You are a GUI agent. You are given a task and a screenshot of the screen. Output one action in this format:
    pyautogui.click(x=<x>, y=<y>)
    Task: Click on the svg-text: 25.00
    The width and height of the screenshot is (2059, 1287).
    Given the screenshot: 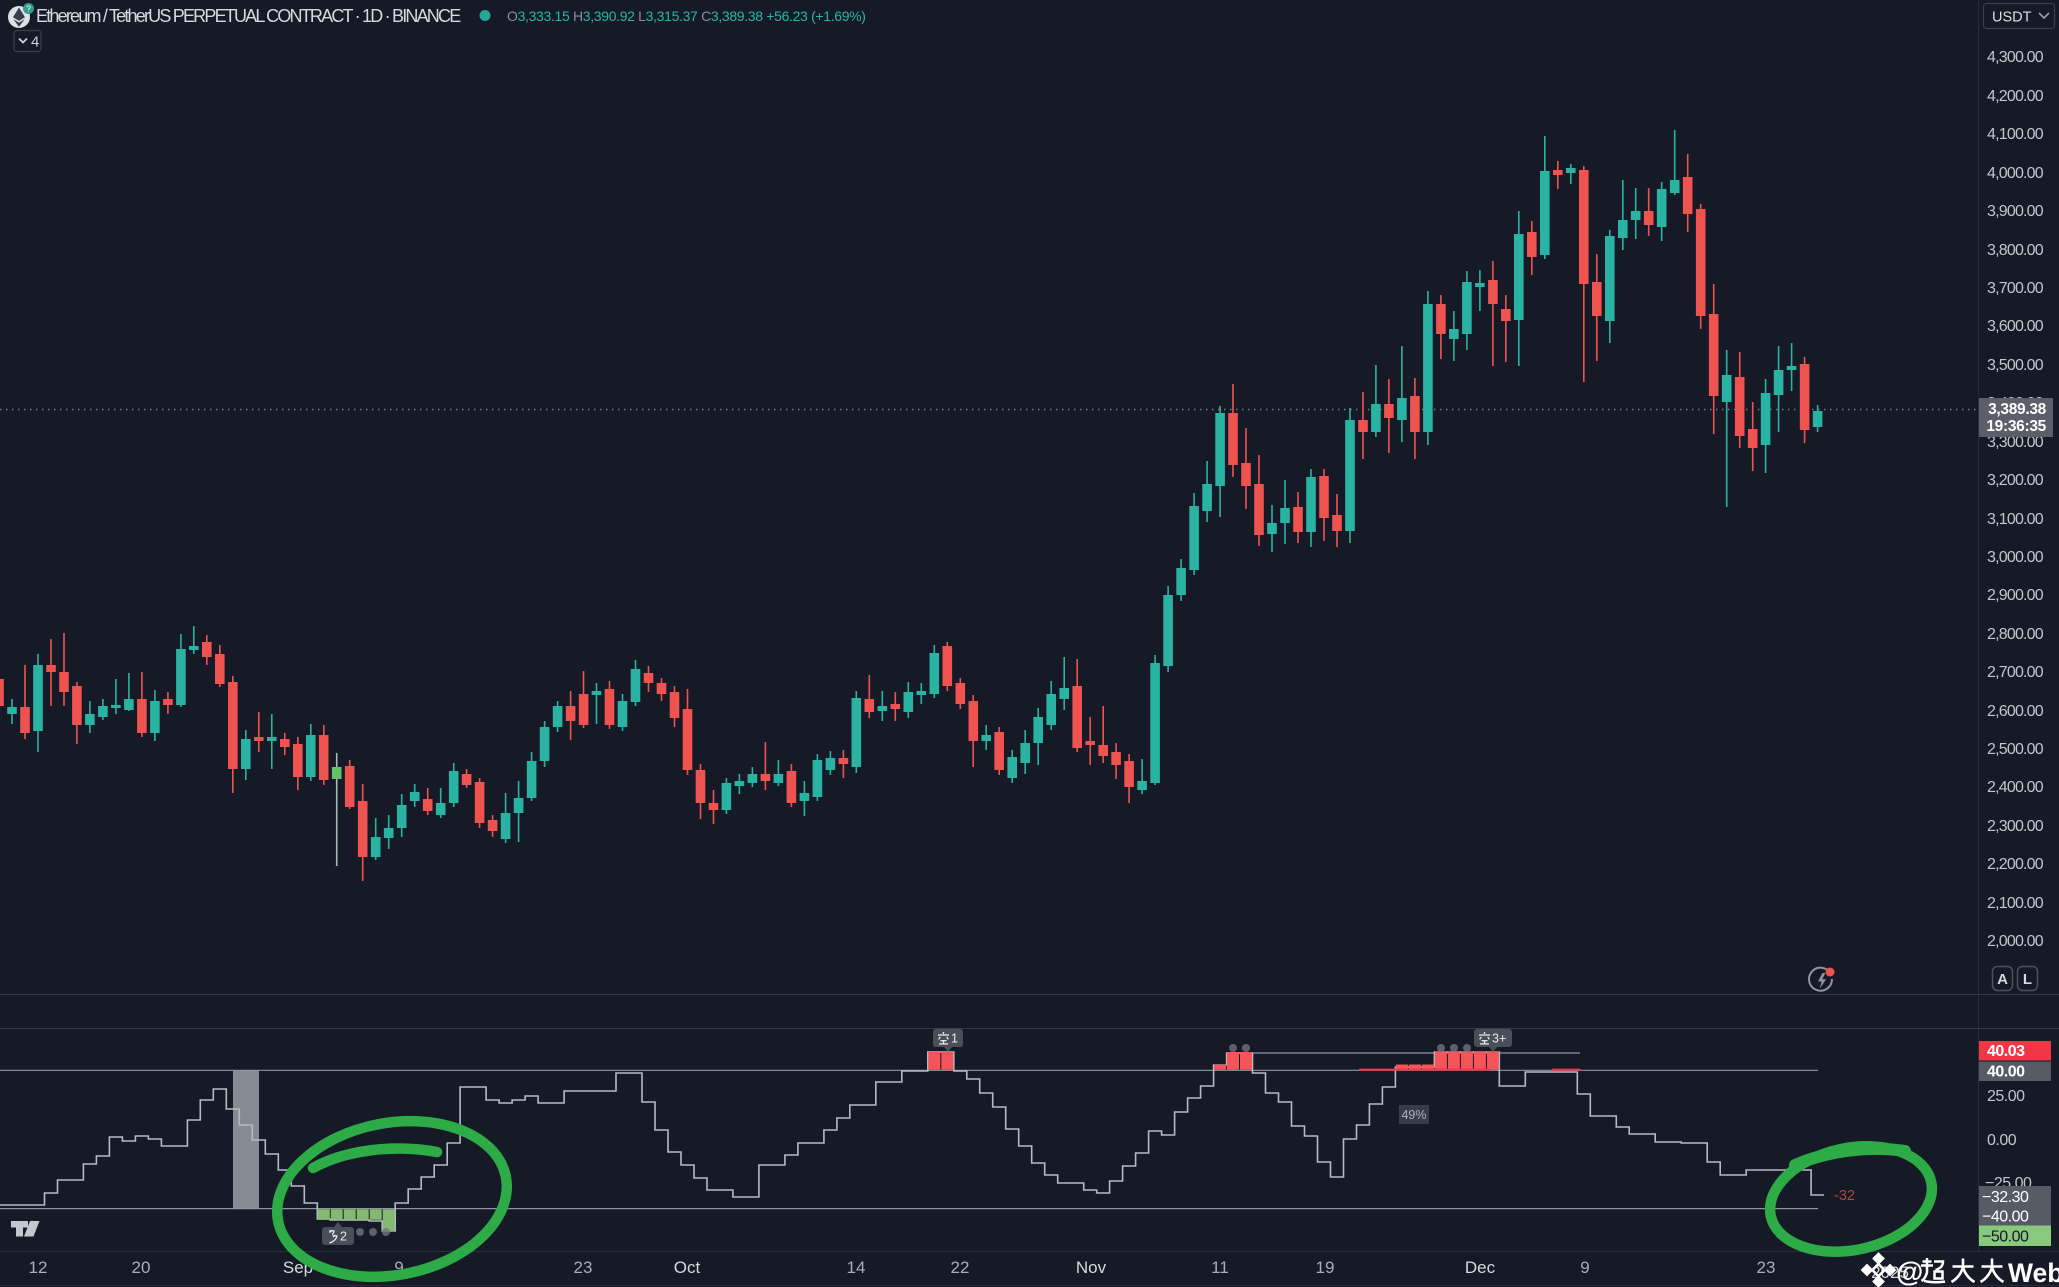 What is the action you would take?
    pyautogui.click(x=2006, y=1096)
    